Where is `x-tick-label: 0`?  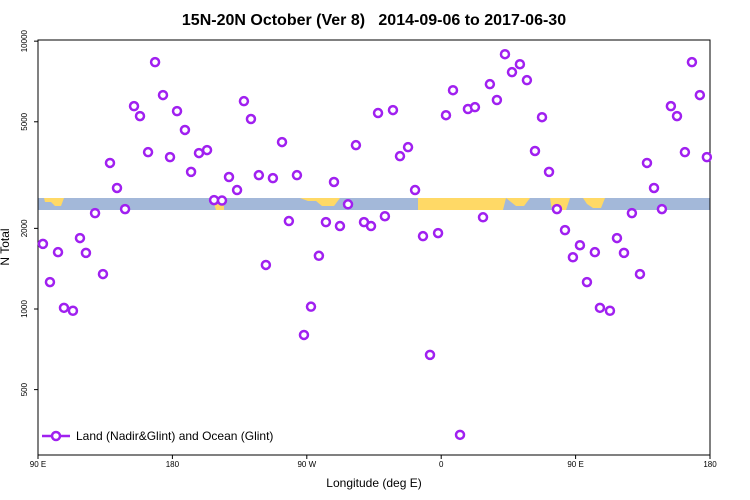
x-tick-label: 0 is located at coordinates (441, 464).